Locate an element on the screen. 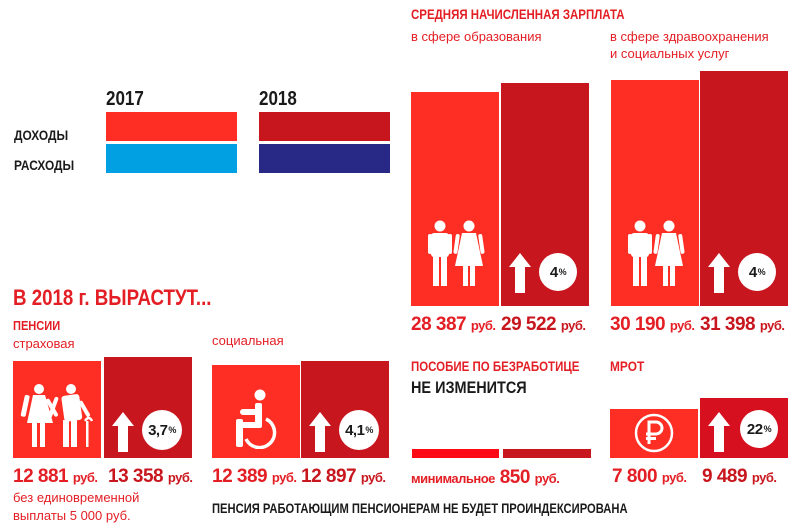 The image size is (800, 530). social-2018-value: 12 897 руб. is located at coordinates (343, 476).